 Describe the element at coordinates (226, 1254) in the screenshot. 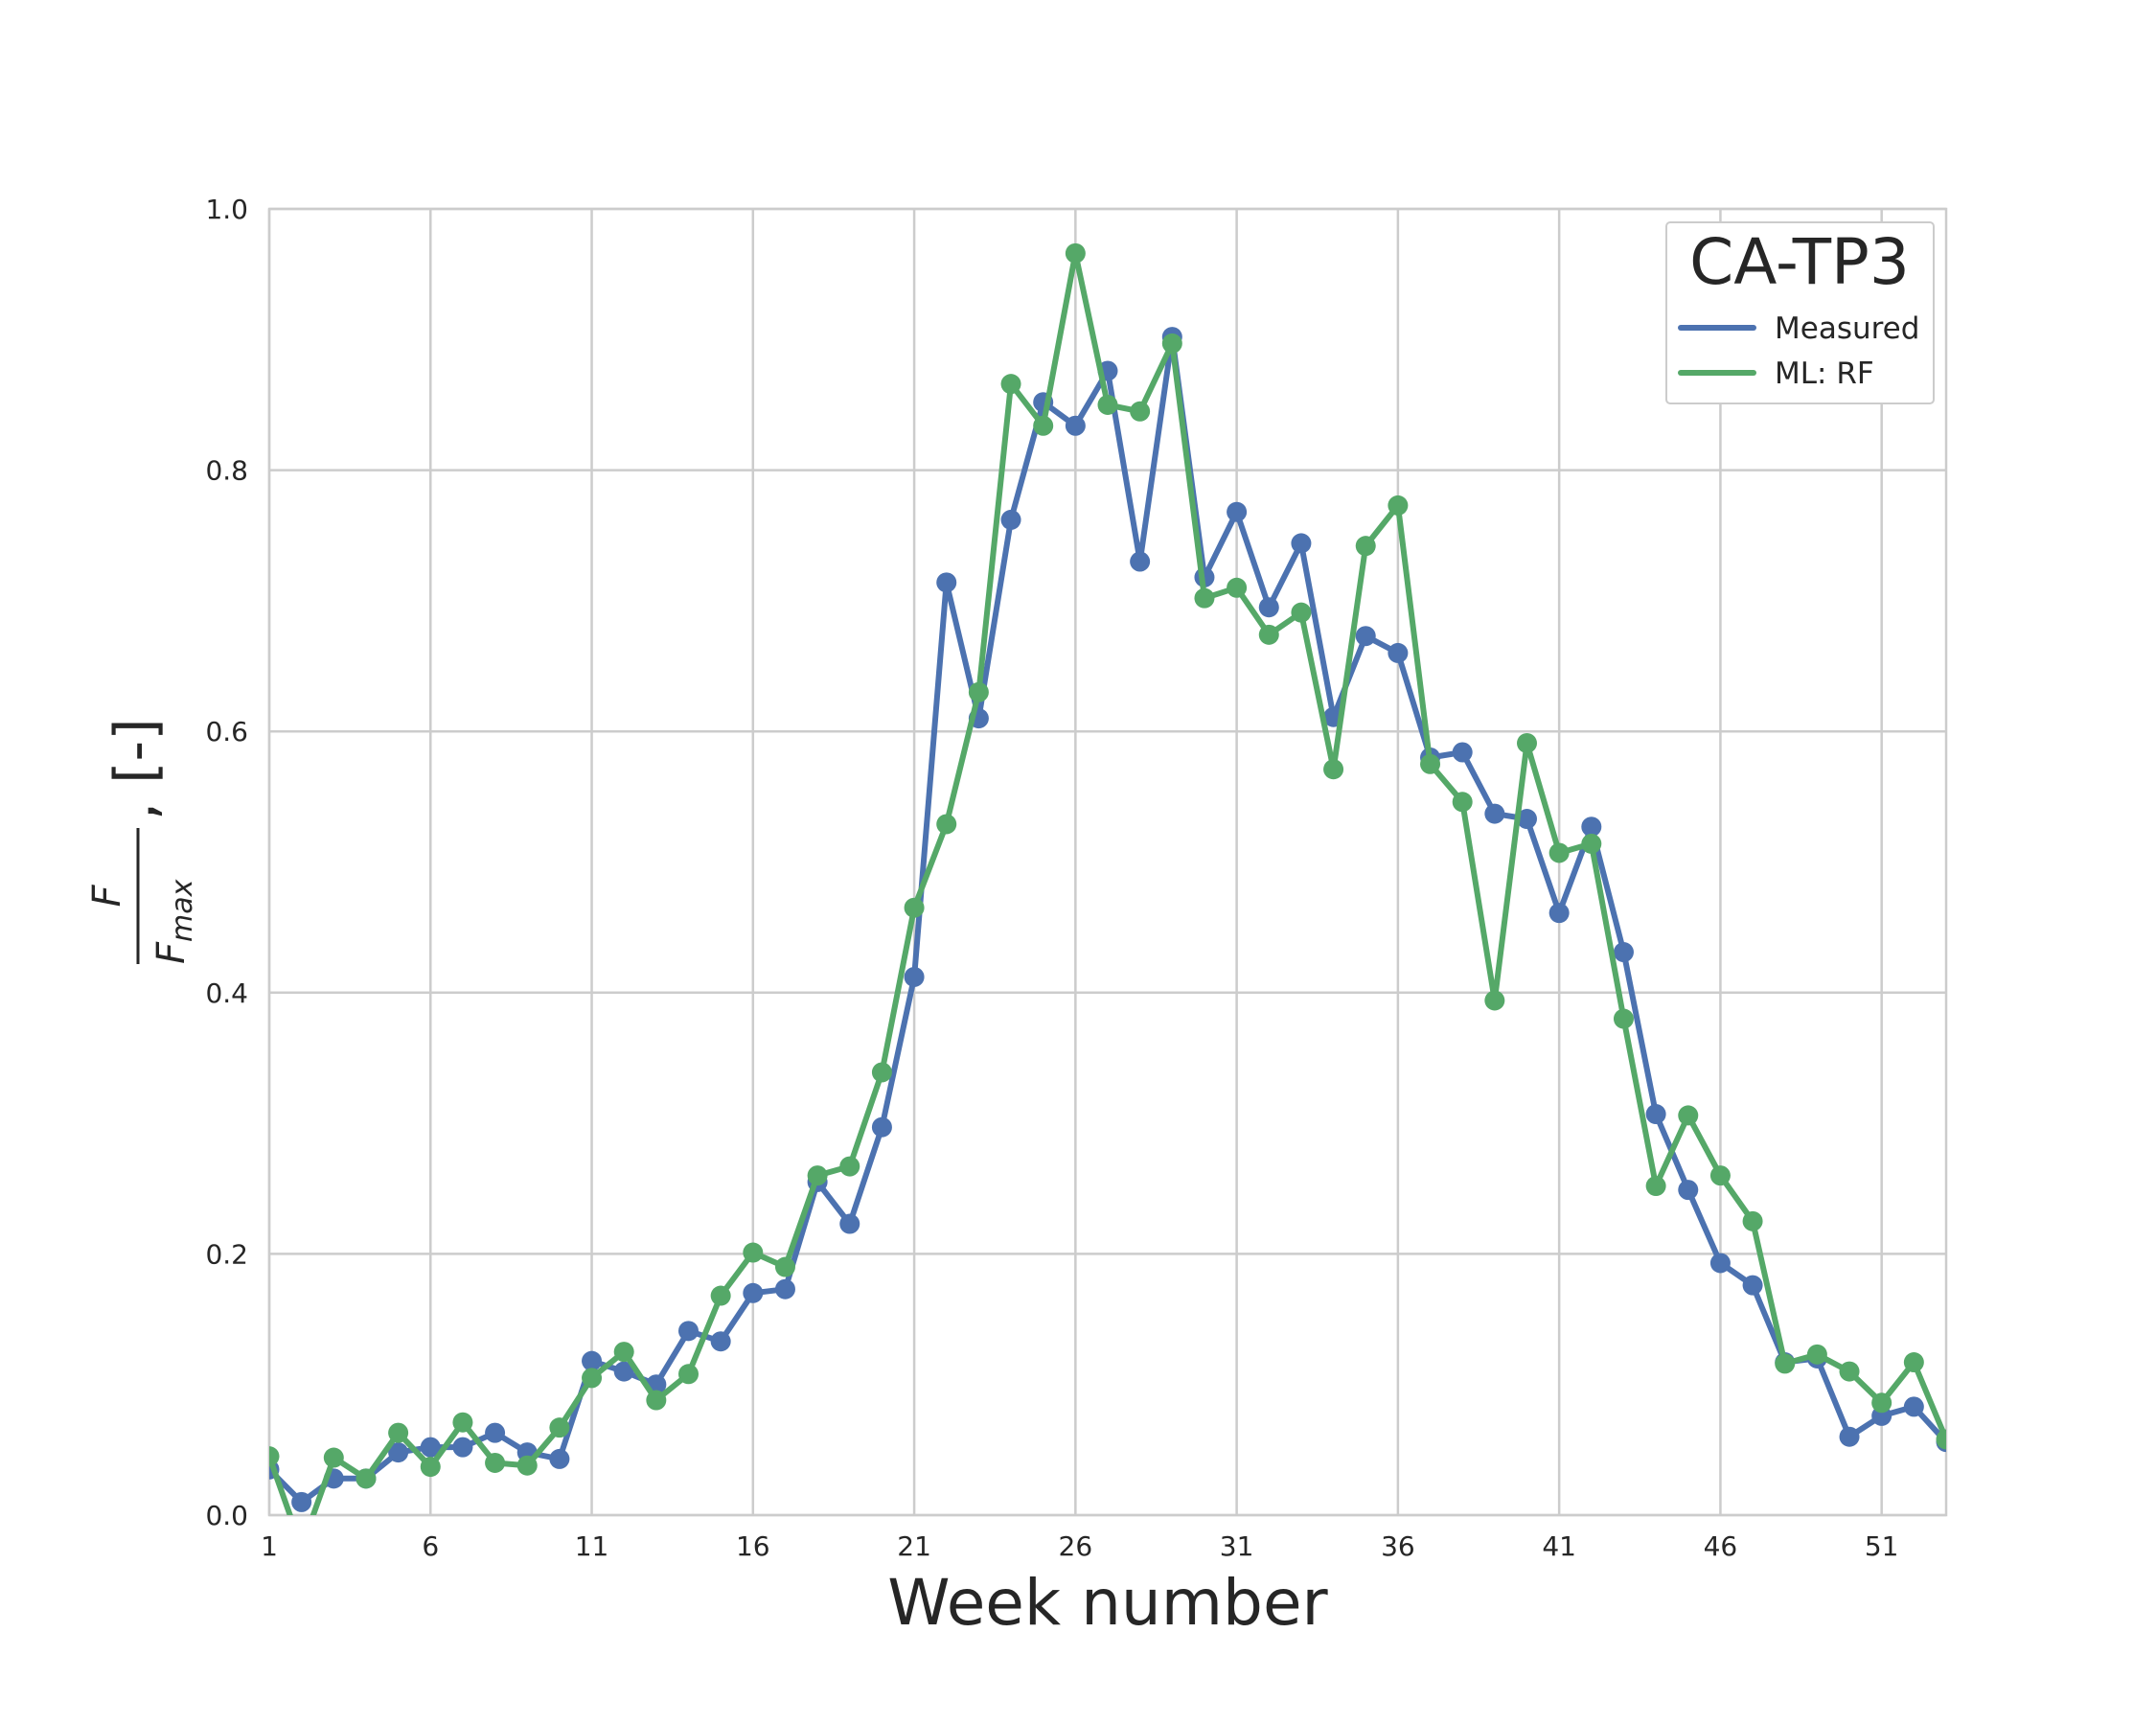

I see `y-tick-label: 0.2` at that location.